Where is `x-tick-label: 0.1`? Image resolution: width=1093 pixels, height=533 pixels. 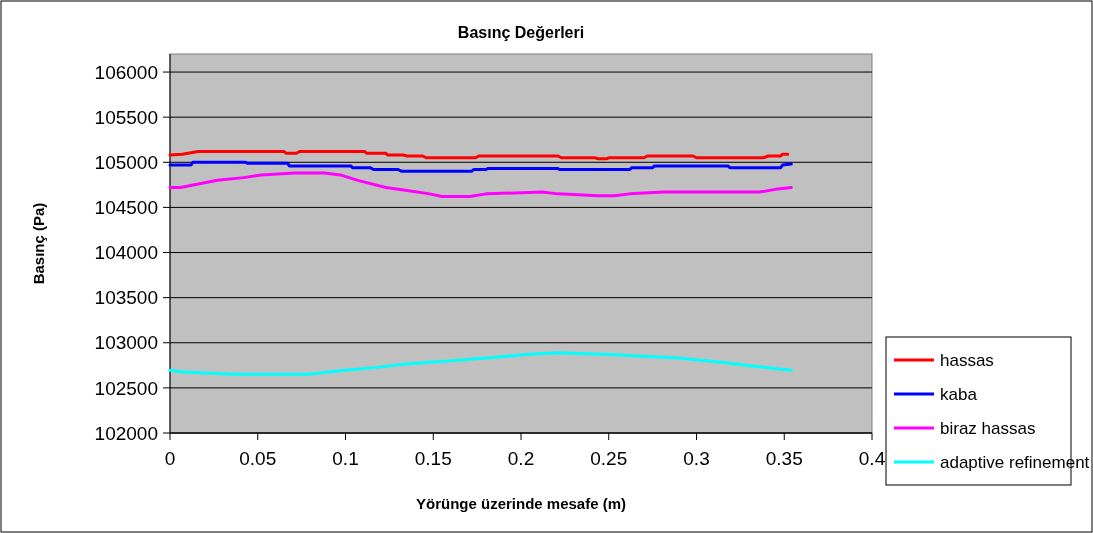 x-tick-label: 0.1 is located at coordinates (345, 458).